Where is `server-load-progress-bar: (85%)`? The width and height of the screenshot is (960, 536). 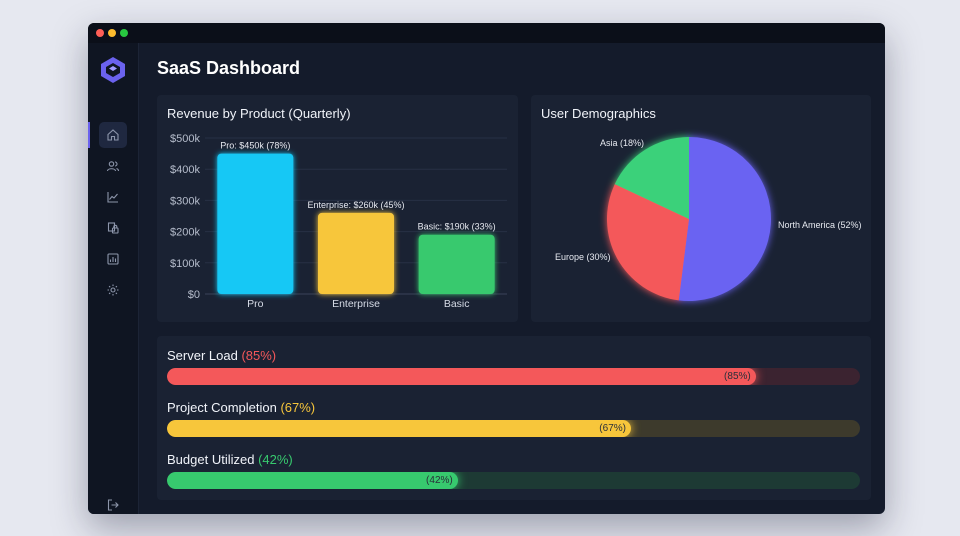 server-load-progress-bar: (85%) is located at coordinates (513, 376).